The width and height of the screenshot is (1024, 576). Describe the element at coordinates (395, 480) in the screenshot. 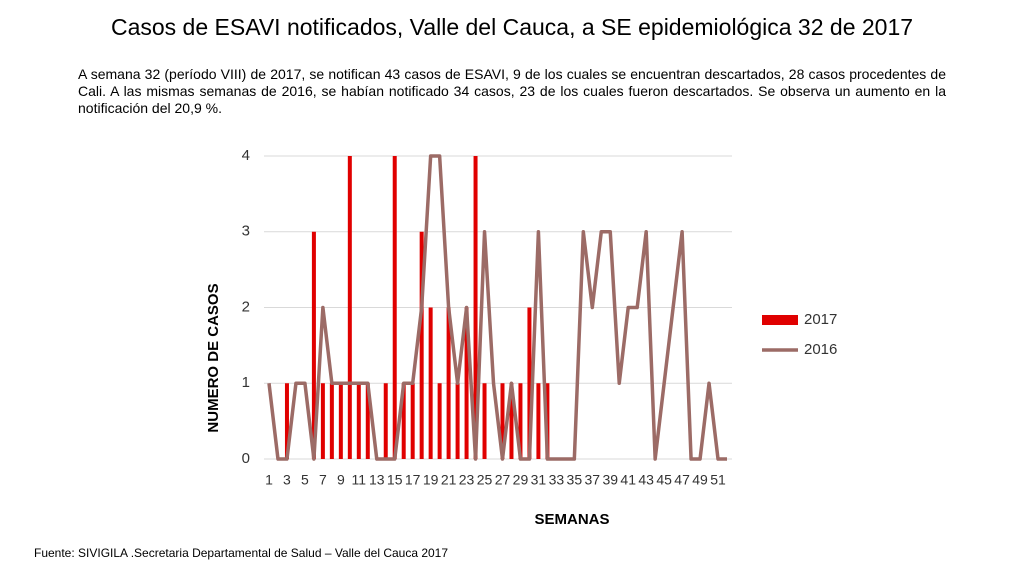

I see `x-tick-label: 15` at that location.